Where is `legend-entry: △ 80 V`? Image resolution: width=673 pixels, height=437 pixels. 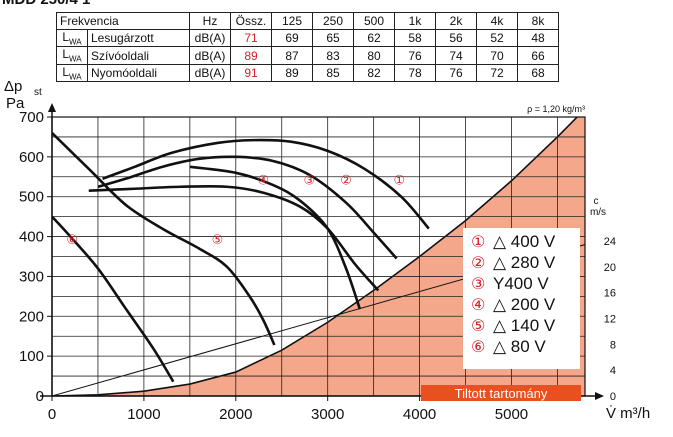 legend-entry: △ 80 V is located at coordinates (519, 346).